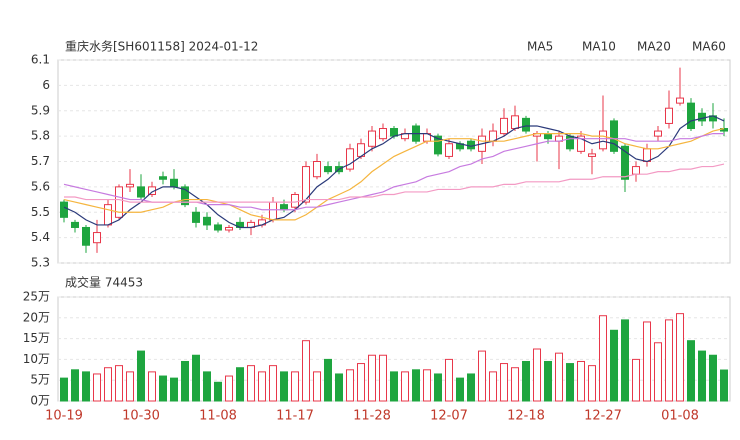  Describe the element at coordinates (372, 416) in the screenshot. I see `x-tick-label: 11-28` at that location.